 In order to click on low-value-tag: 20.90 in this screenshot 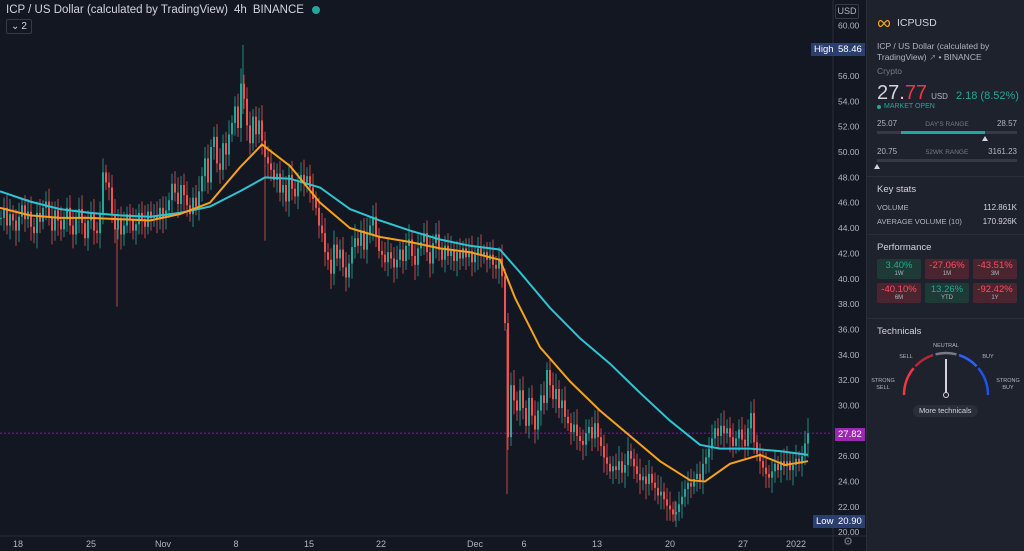, I will do `click(850, 521)`.